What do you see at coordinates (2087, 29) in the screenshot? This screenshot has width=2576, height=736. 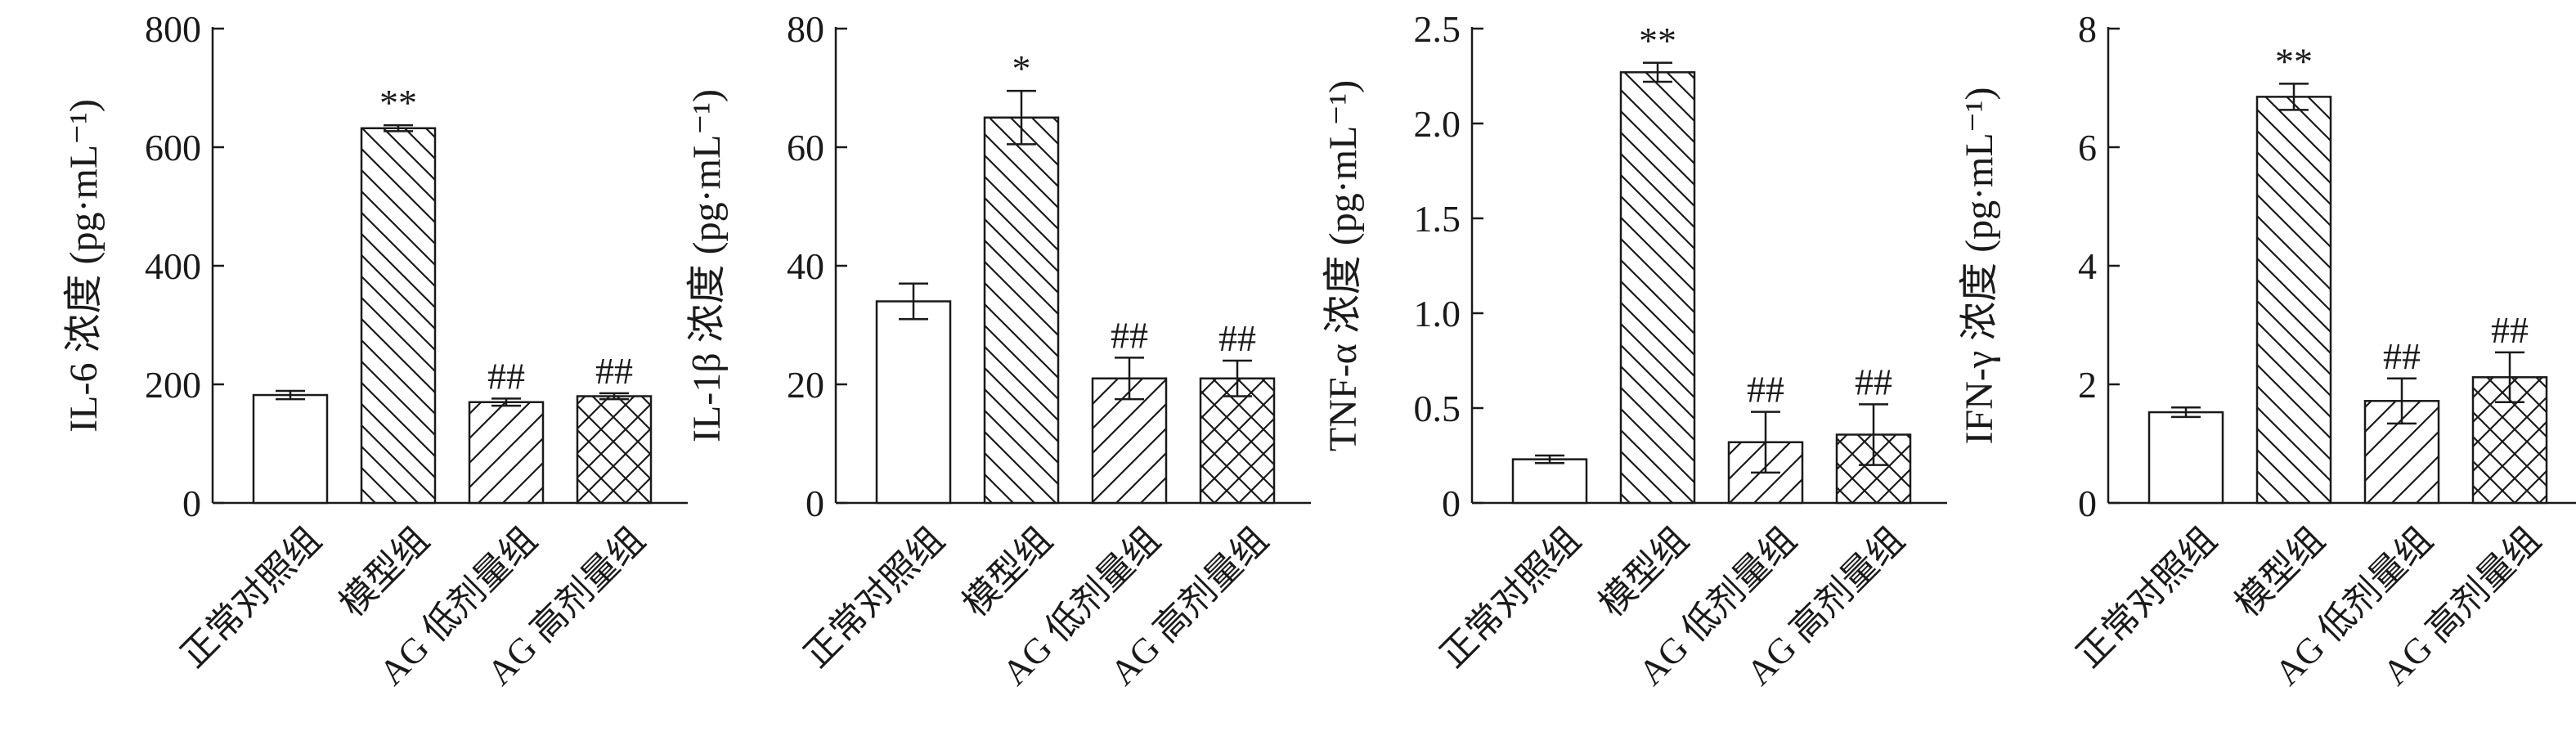 I see `y-tick-label: 8` at bounding box center [2087, 29].